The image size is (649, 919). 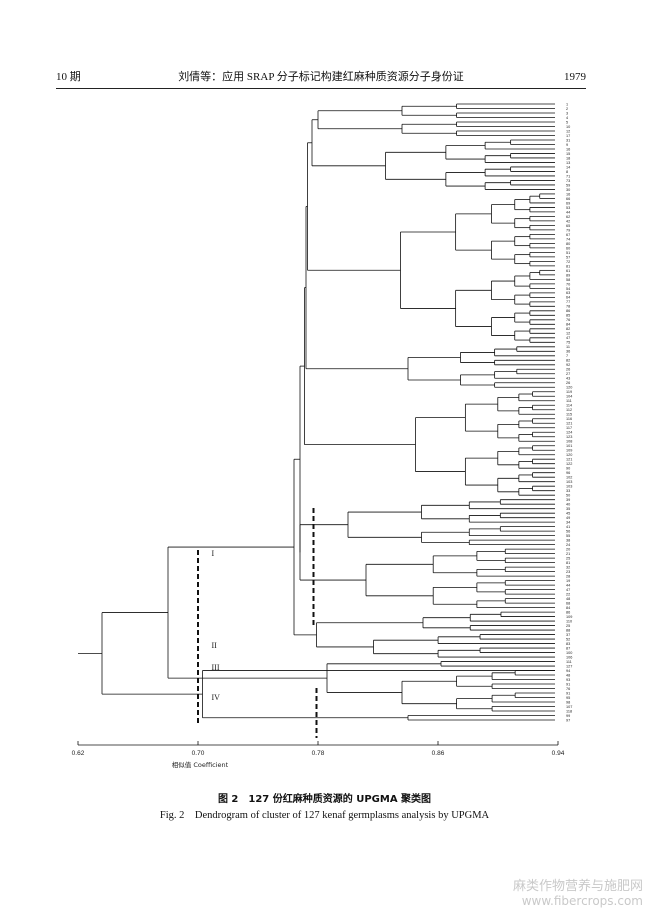 What do you see at coordinates (568, 167) in the screenshot?
I see `leaf-label: 14` at bounding box center [568, 167].